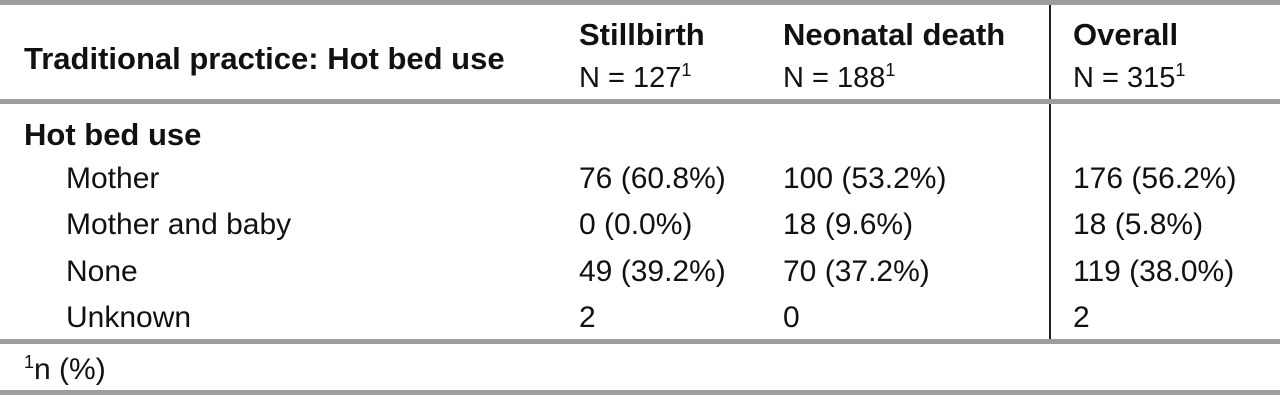 Image resolution: width=1280 pixels, height=401 pixels. Describe the element at coordinates (1081, 317) in the screenshot. I see `cell-overall: 2` at that location.